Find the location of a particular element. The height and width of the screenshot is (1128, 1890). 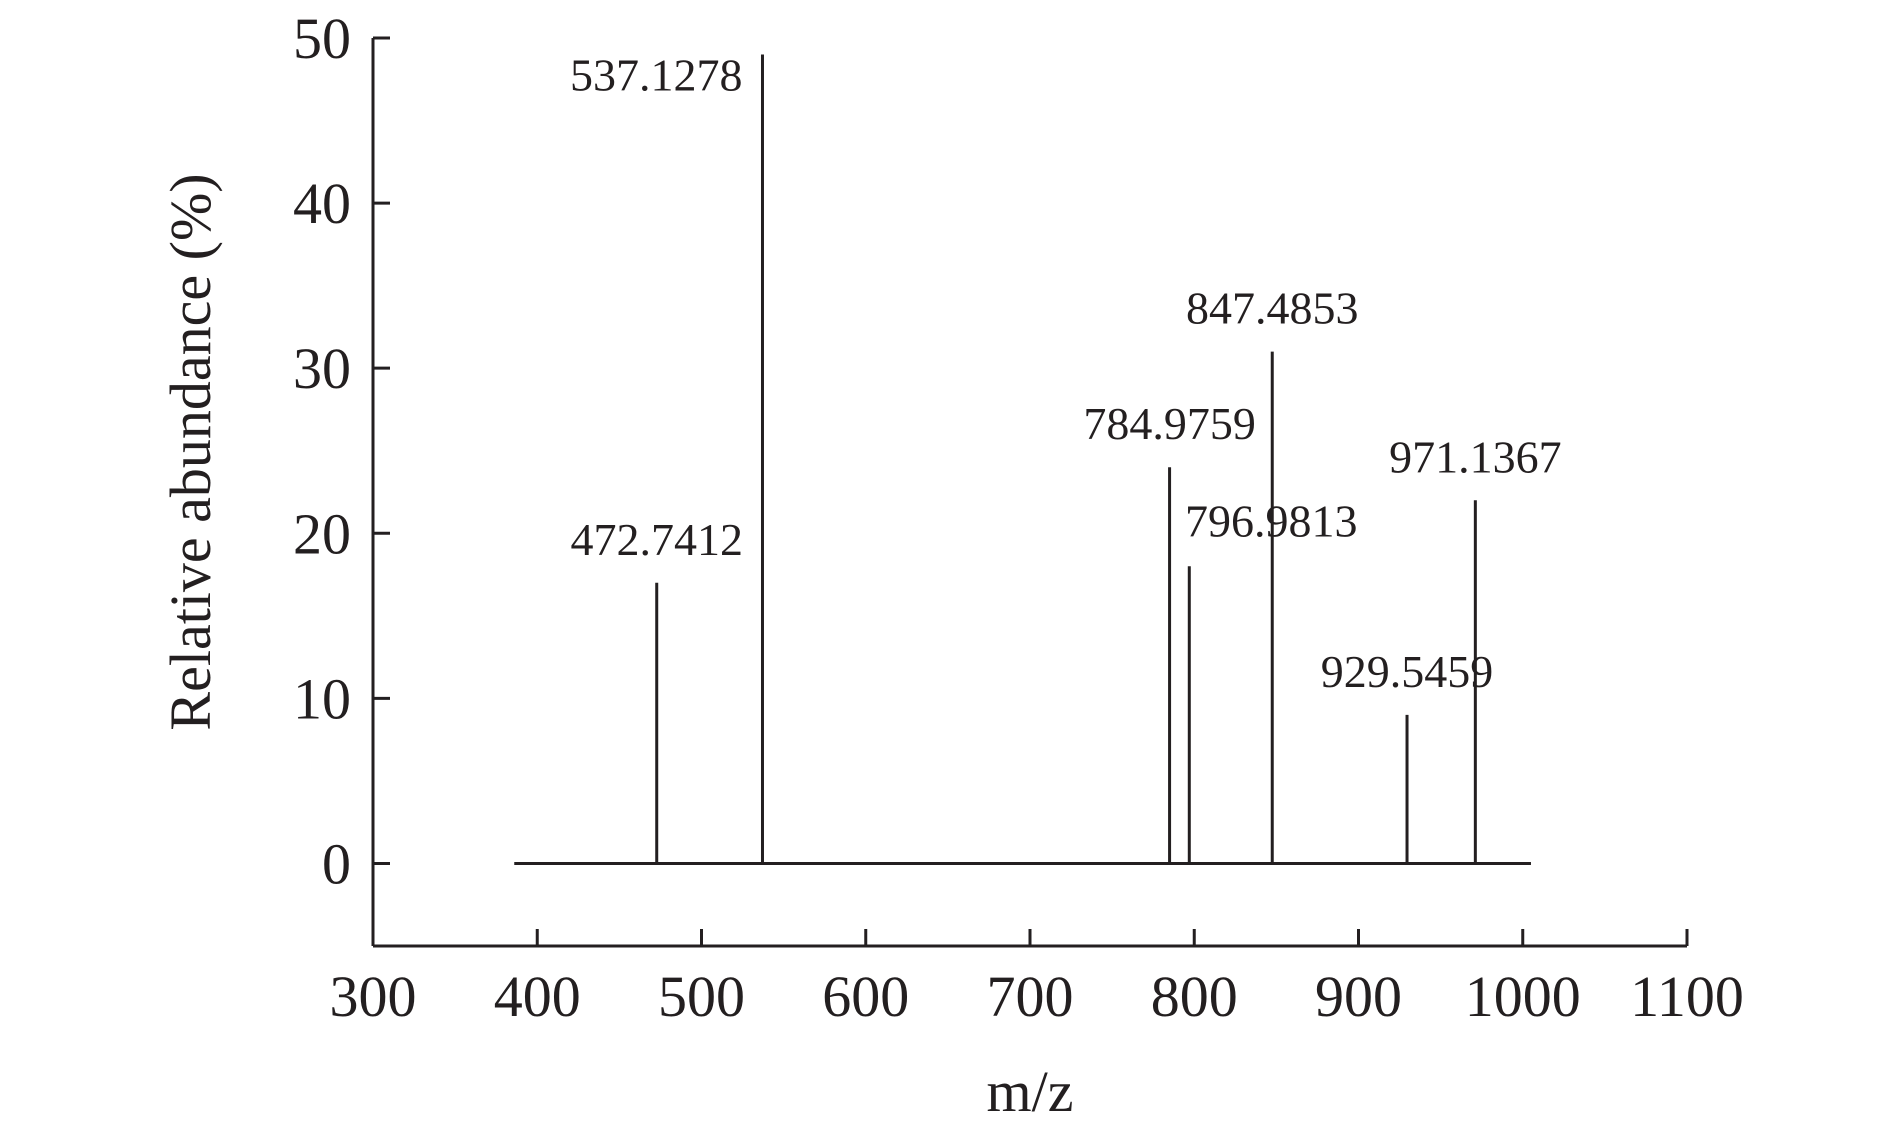

y-tick-label: 30 is located at coordinates (322, 368).